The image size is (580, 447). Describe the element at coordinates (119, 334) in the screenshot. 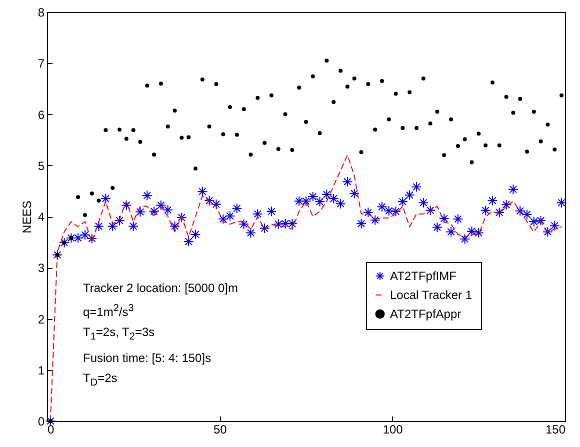

I see `annotation: T$_{1}$=2s, T$_{2}$=3s` at that location.